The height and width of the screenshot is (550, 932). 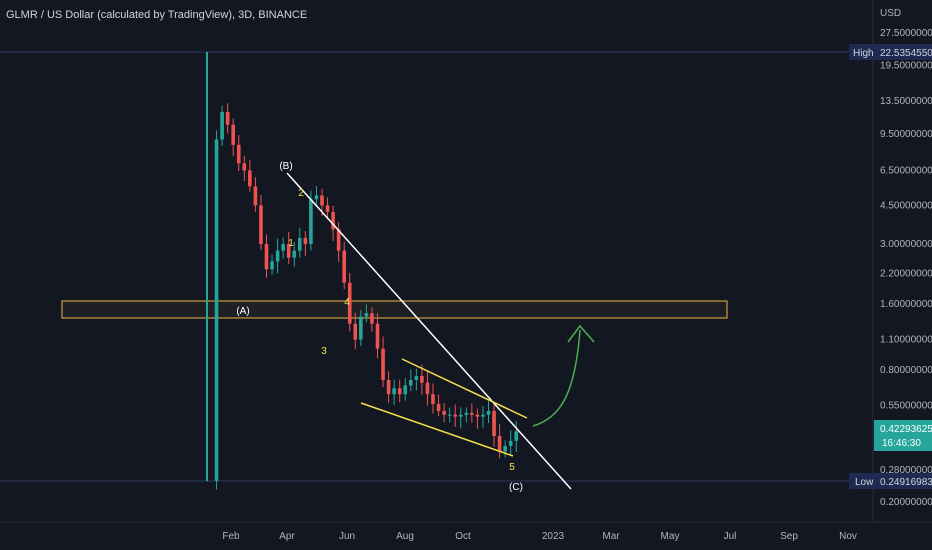 What do you see at coordinates (464, 388) in the screenshot?
I see `channel-upper-line` at bounding box center [464, 388].